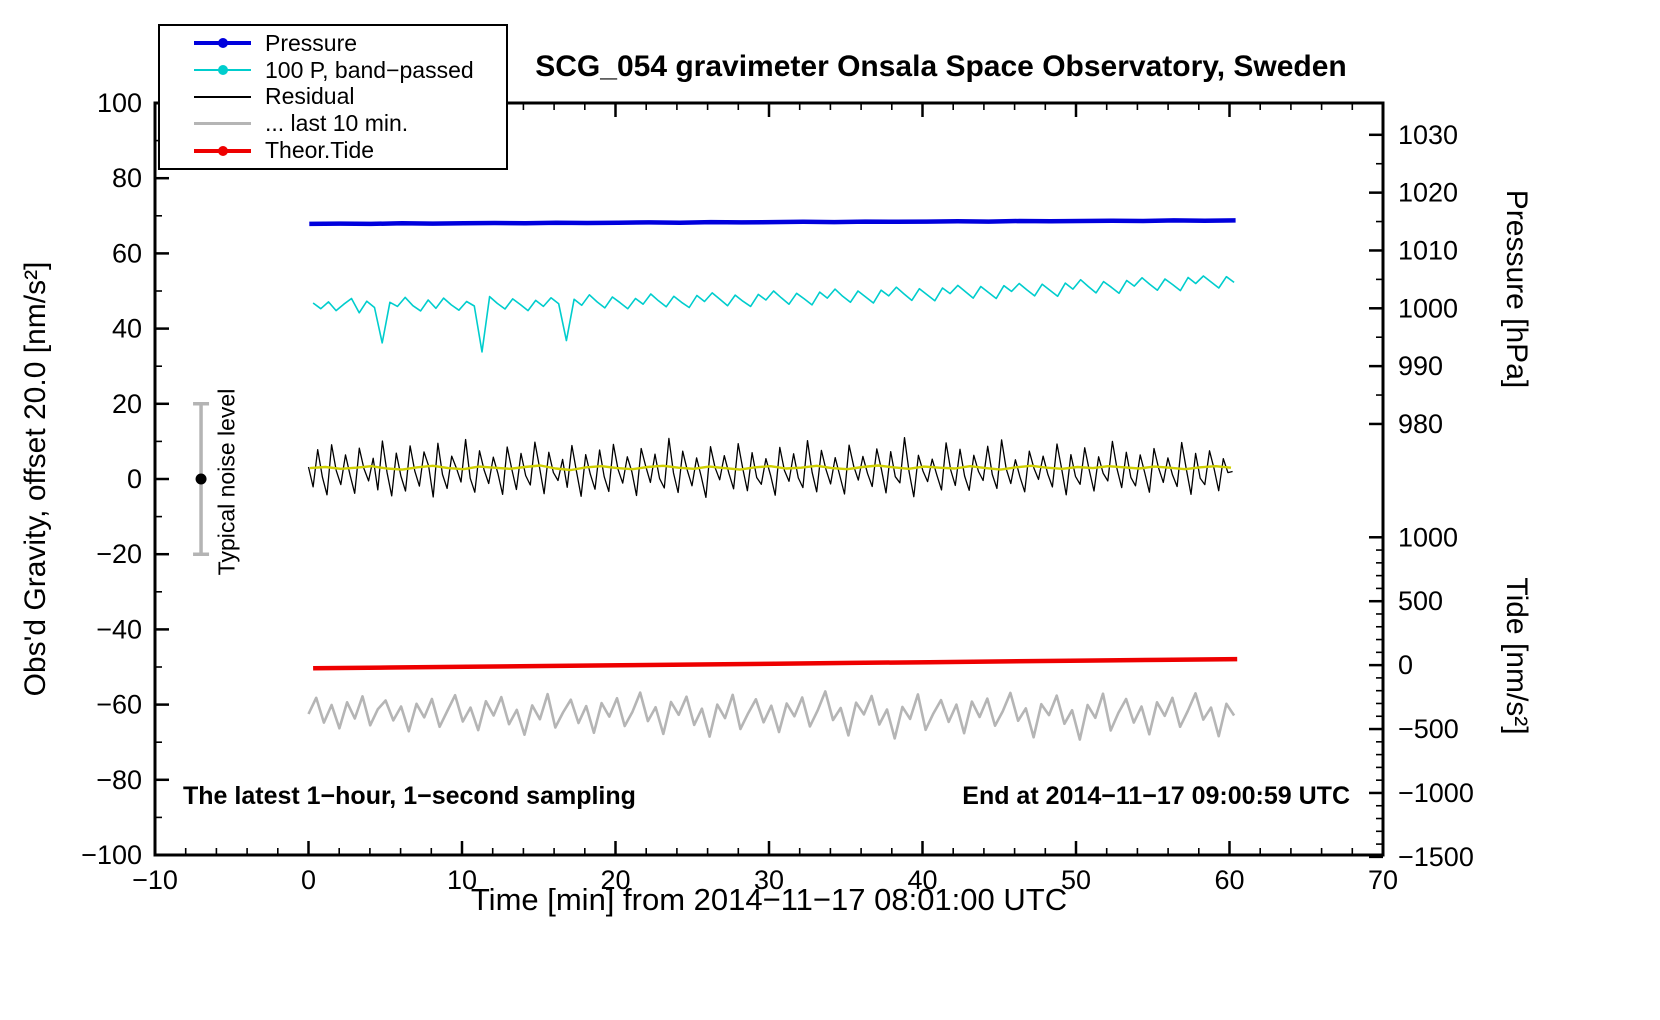  I want to click on svg-text: 70, so click(1383, 880).